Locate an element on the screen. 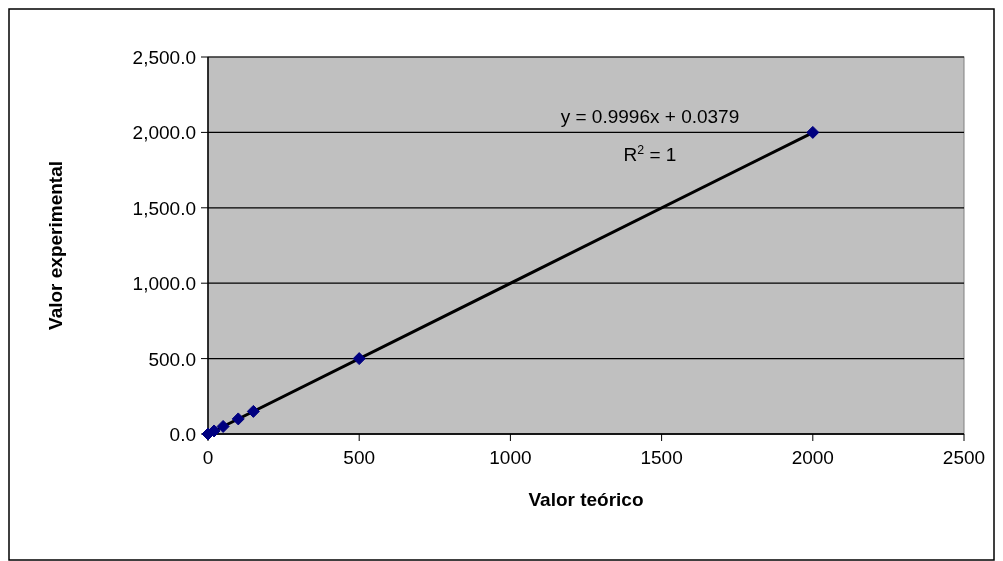  y-tick-label: 1,000.0 is located at coordinates (164, 284).